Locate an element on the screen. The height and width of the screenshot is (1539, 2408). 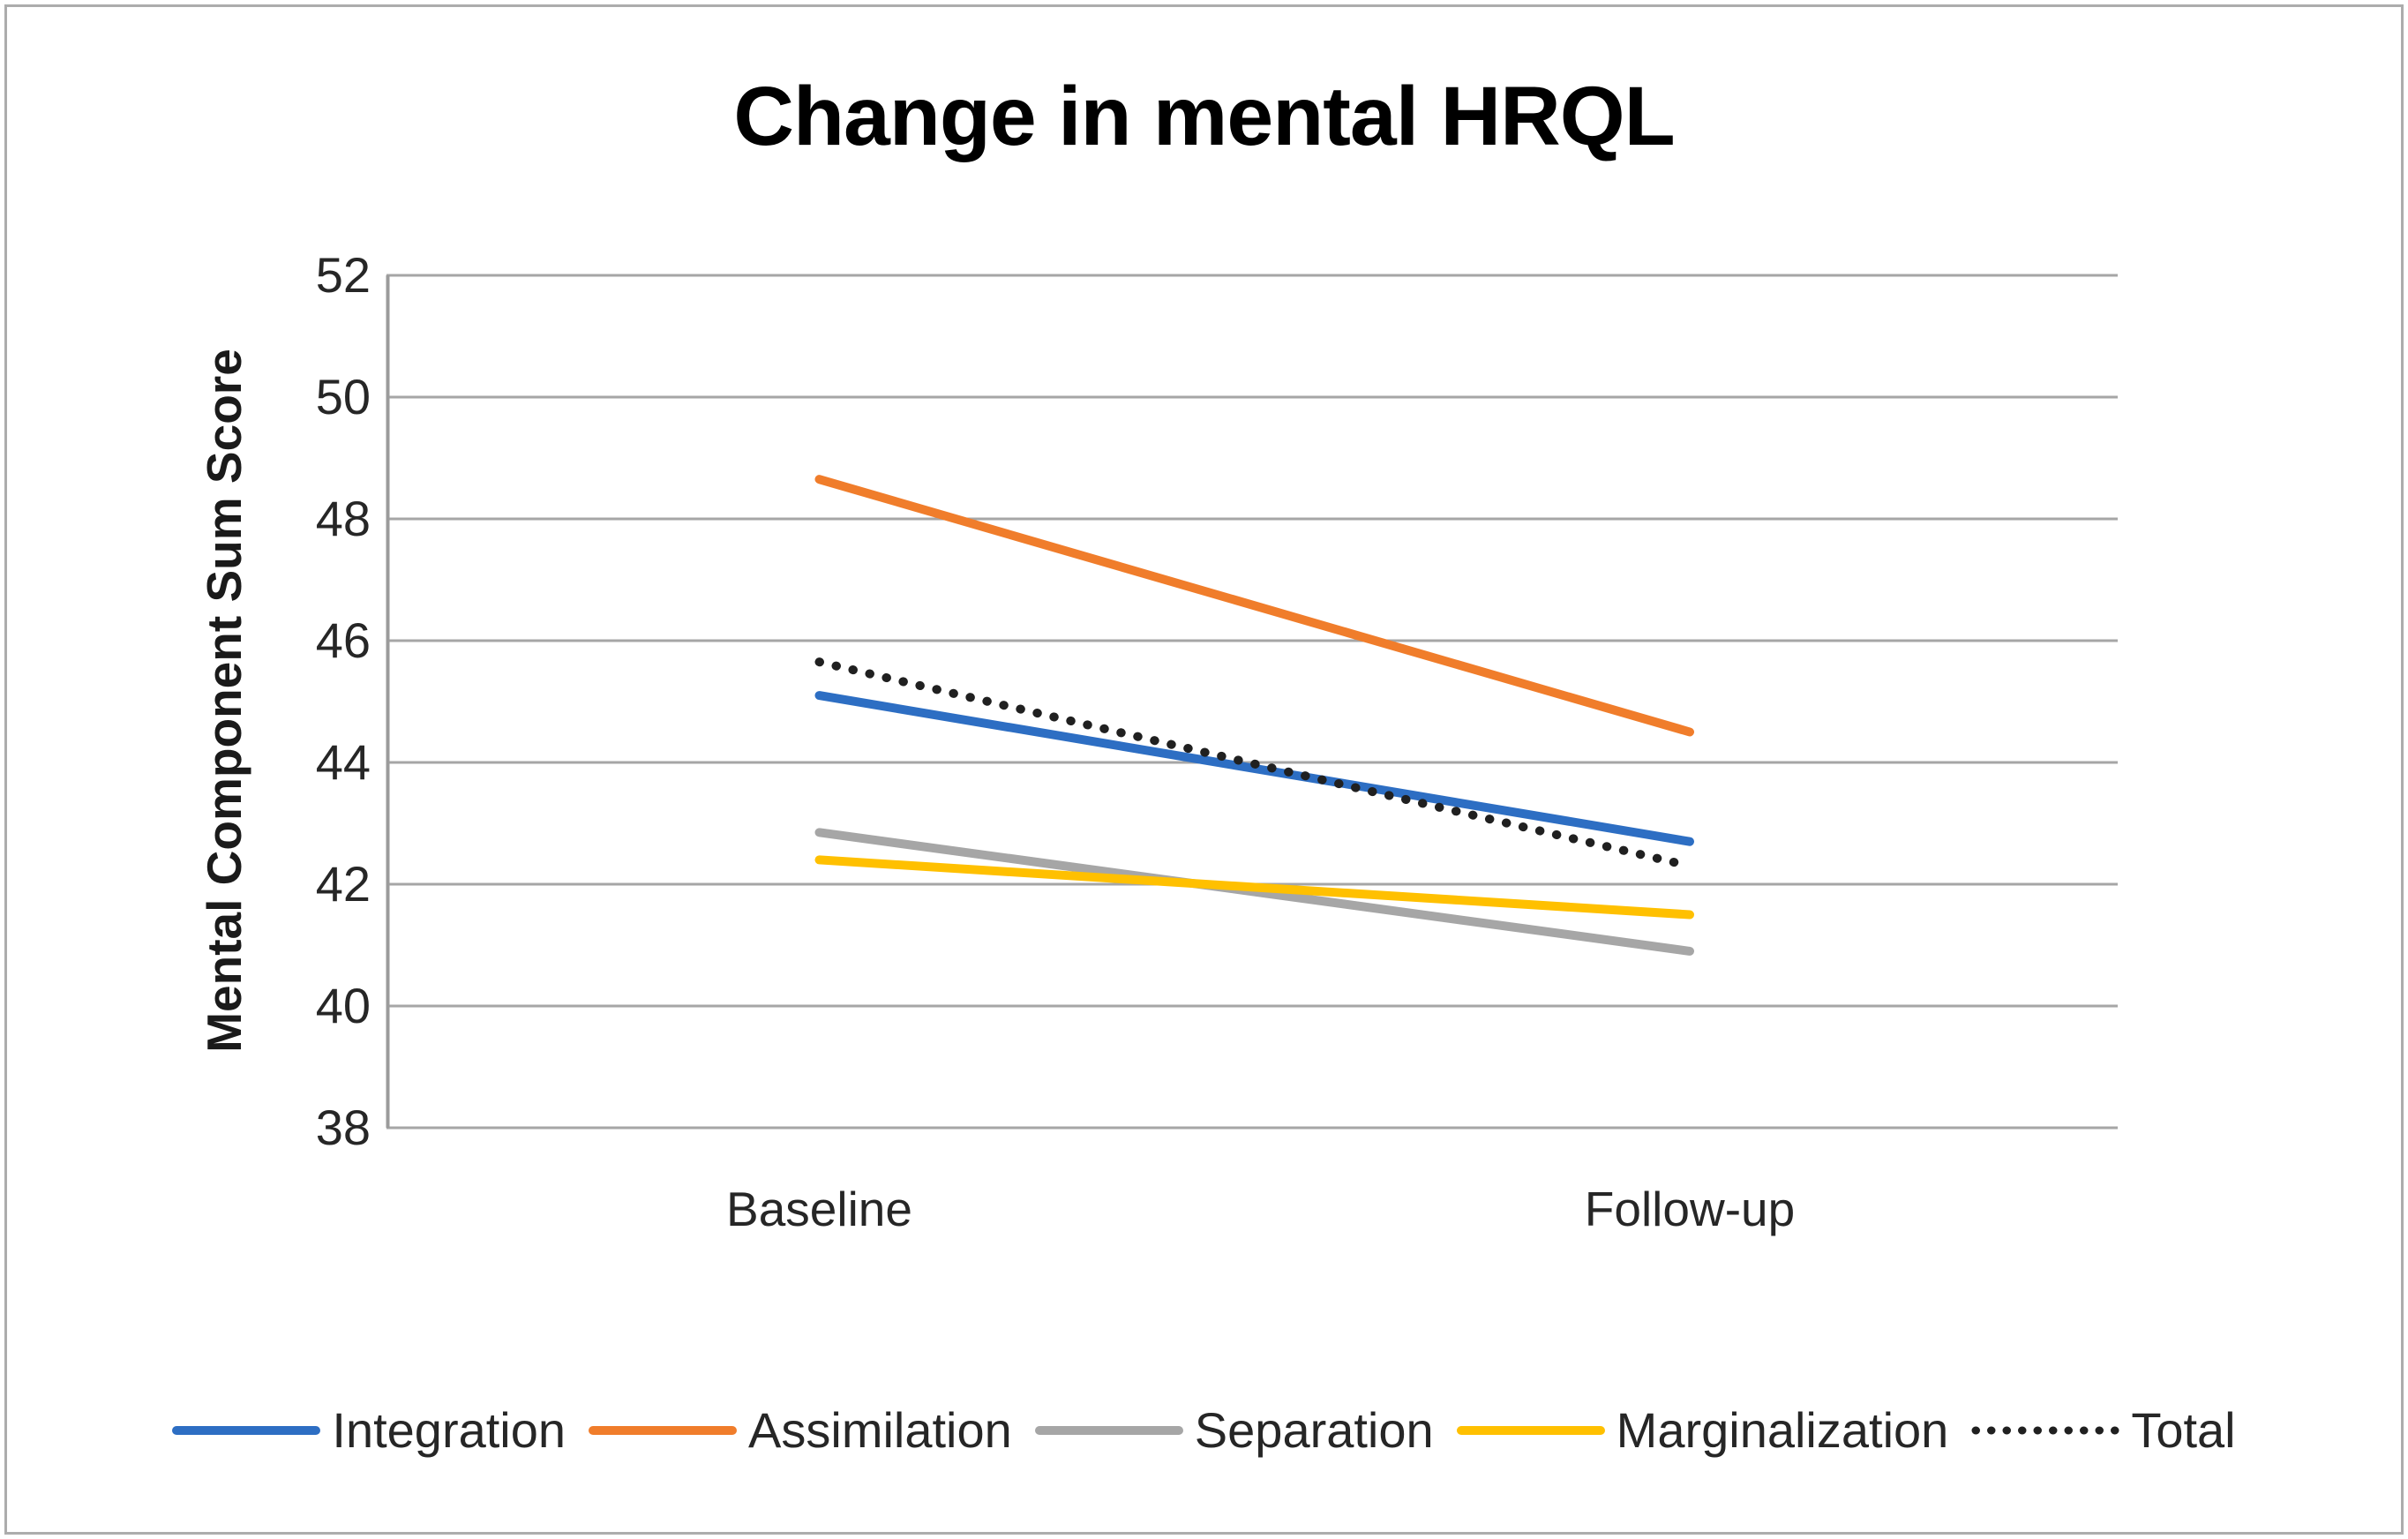
legend-label: Marginalization is located at coordinates (1782, 1430).